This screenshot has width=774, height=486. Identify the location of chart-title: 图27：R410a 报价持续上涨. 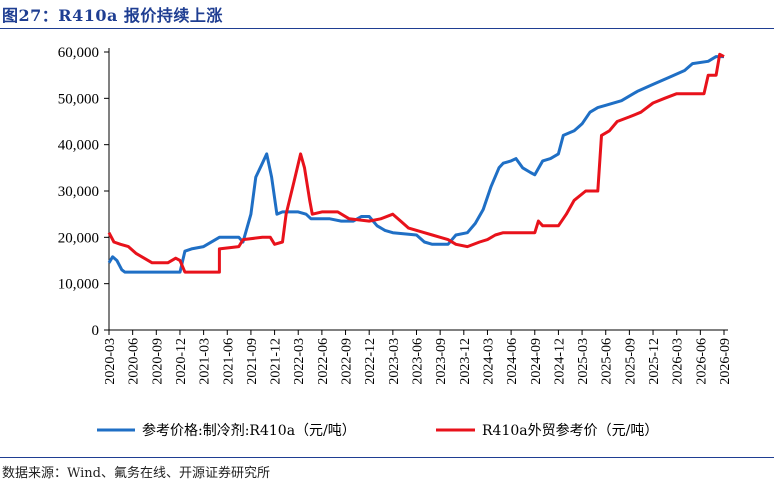
(112, 15).